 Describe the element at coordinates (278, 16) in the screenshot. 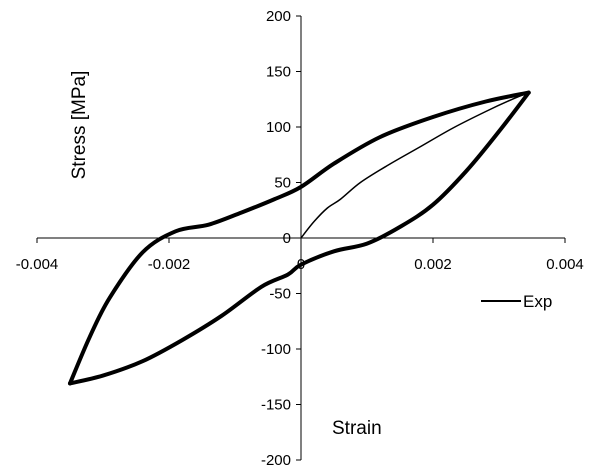

I see `y-tick-label: 200` at that location.